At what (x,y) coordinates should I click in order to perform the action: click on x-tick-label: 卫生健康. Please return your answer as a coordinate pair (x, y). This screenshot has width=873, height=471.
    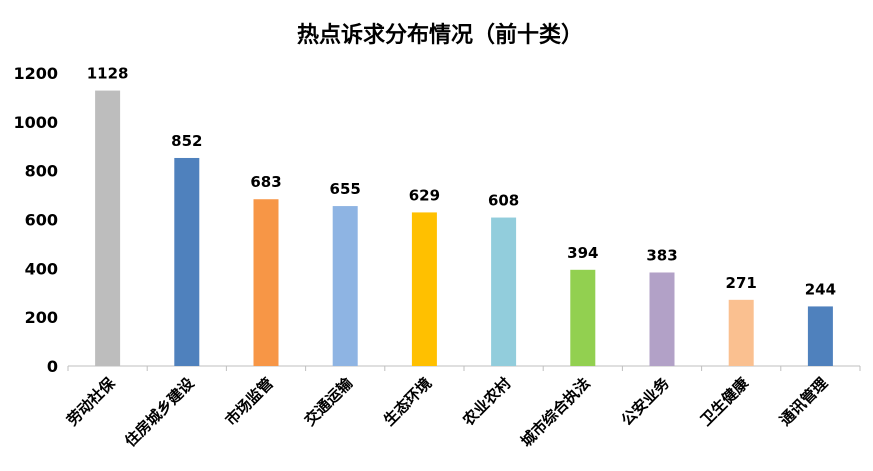
    Looking at the image, I should click on (725, 401).